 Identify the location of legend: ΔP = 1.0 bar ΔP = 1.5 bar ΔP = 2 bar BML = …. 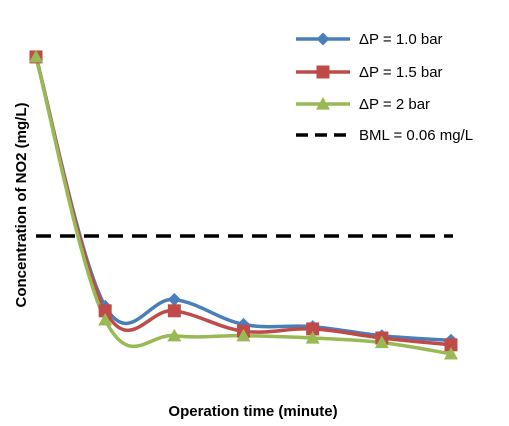
(384, 87).